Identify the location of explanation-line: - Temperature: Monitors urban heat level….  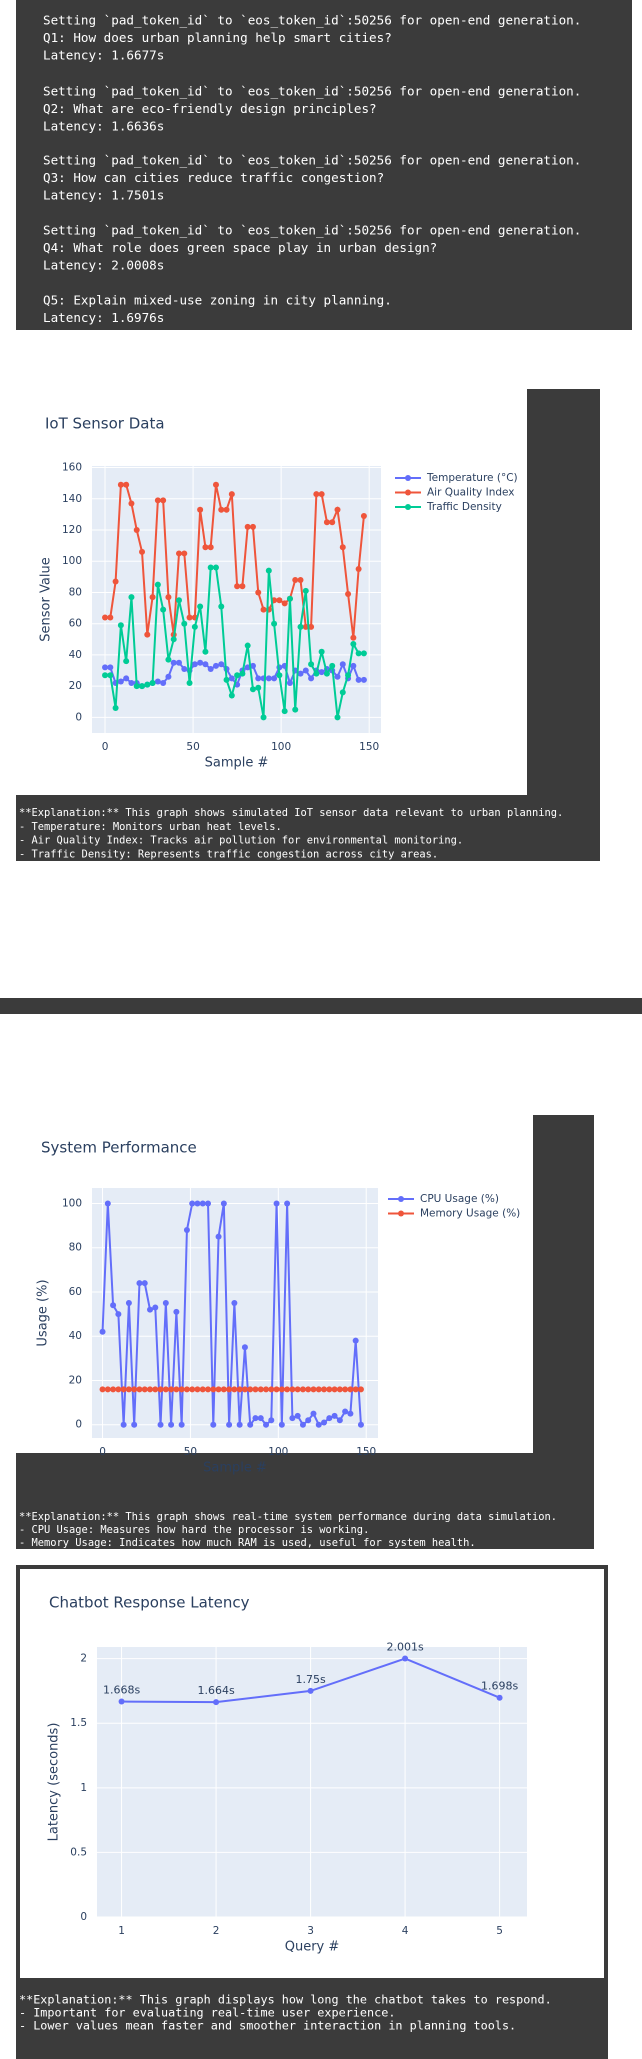
(150, 827).